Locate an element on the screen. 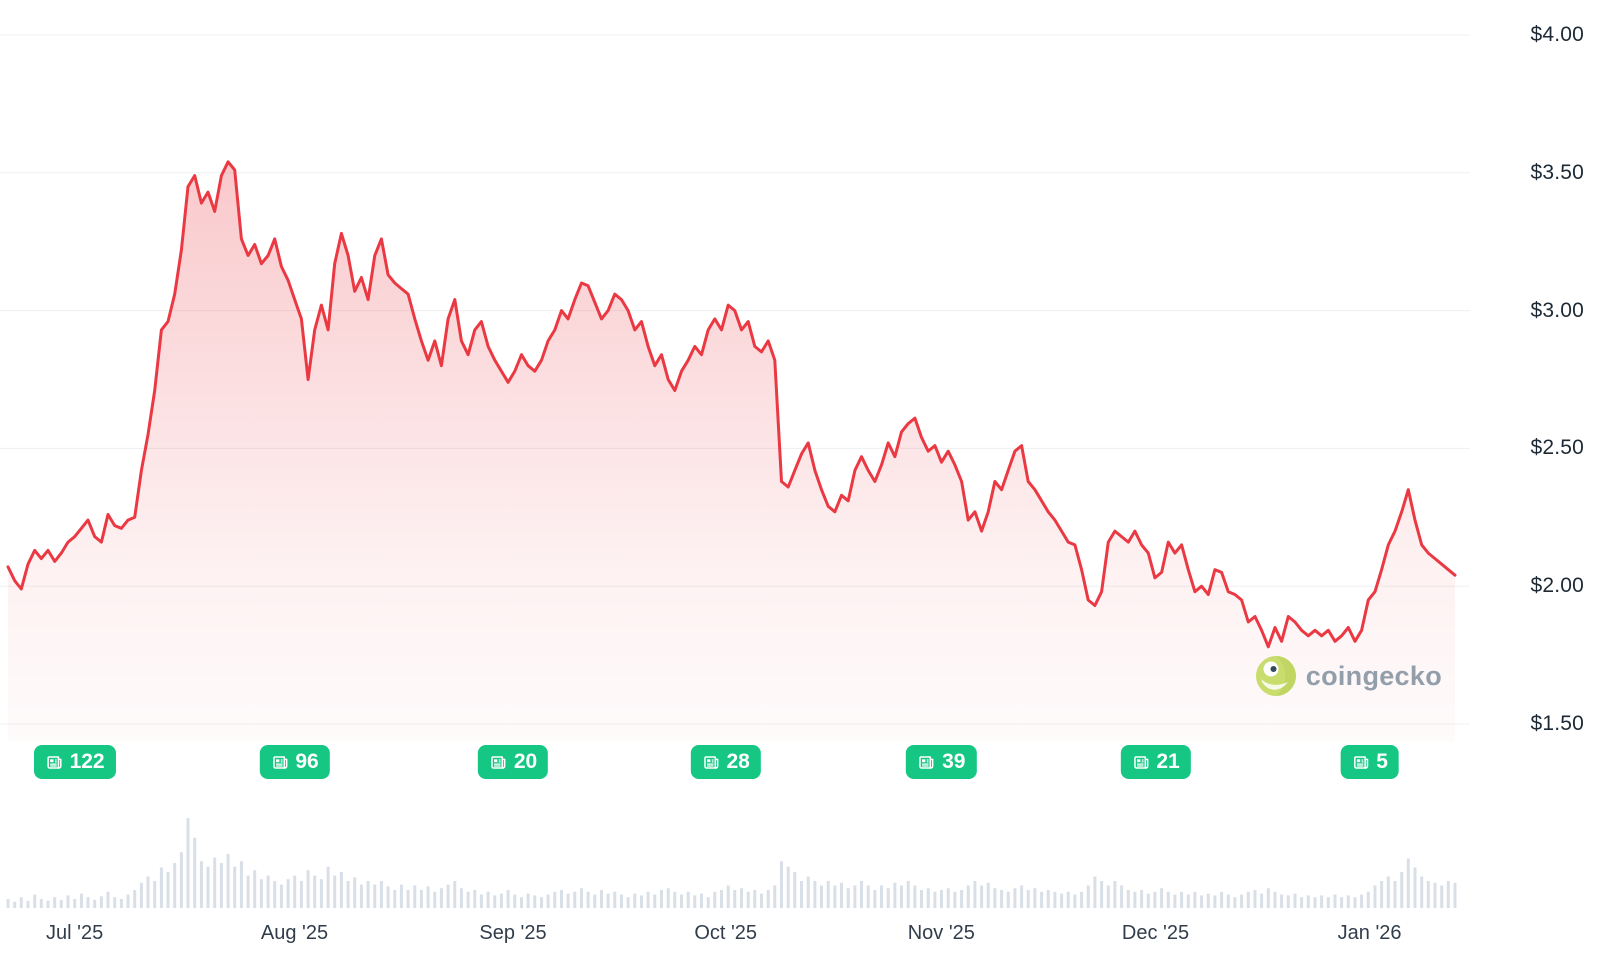 Image resolution: width=1600 pixels, height=972 pixels. watermark-text: coingecko is located at coordinates (1373, 675).